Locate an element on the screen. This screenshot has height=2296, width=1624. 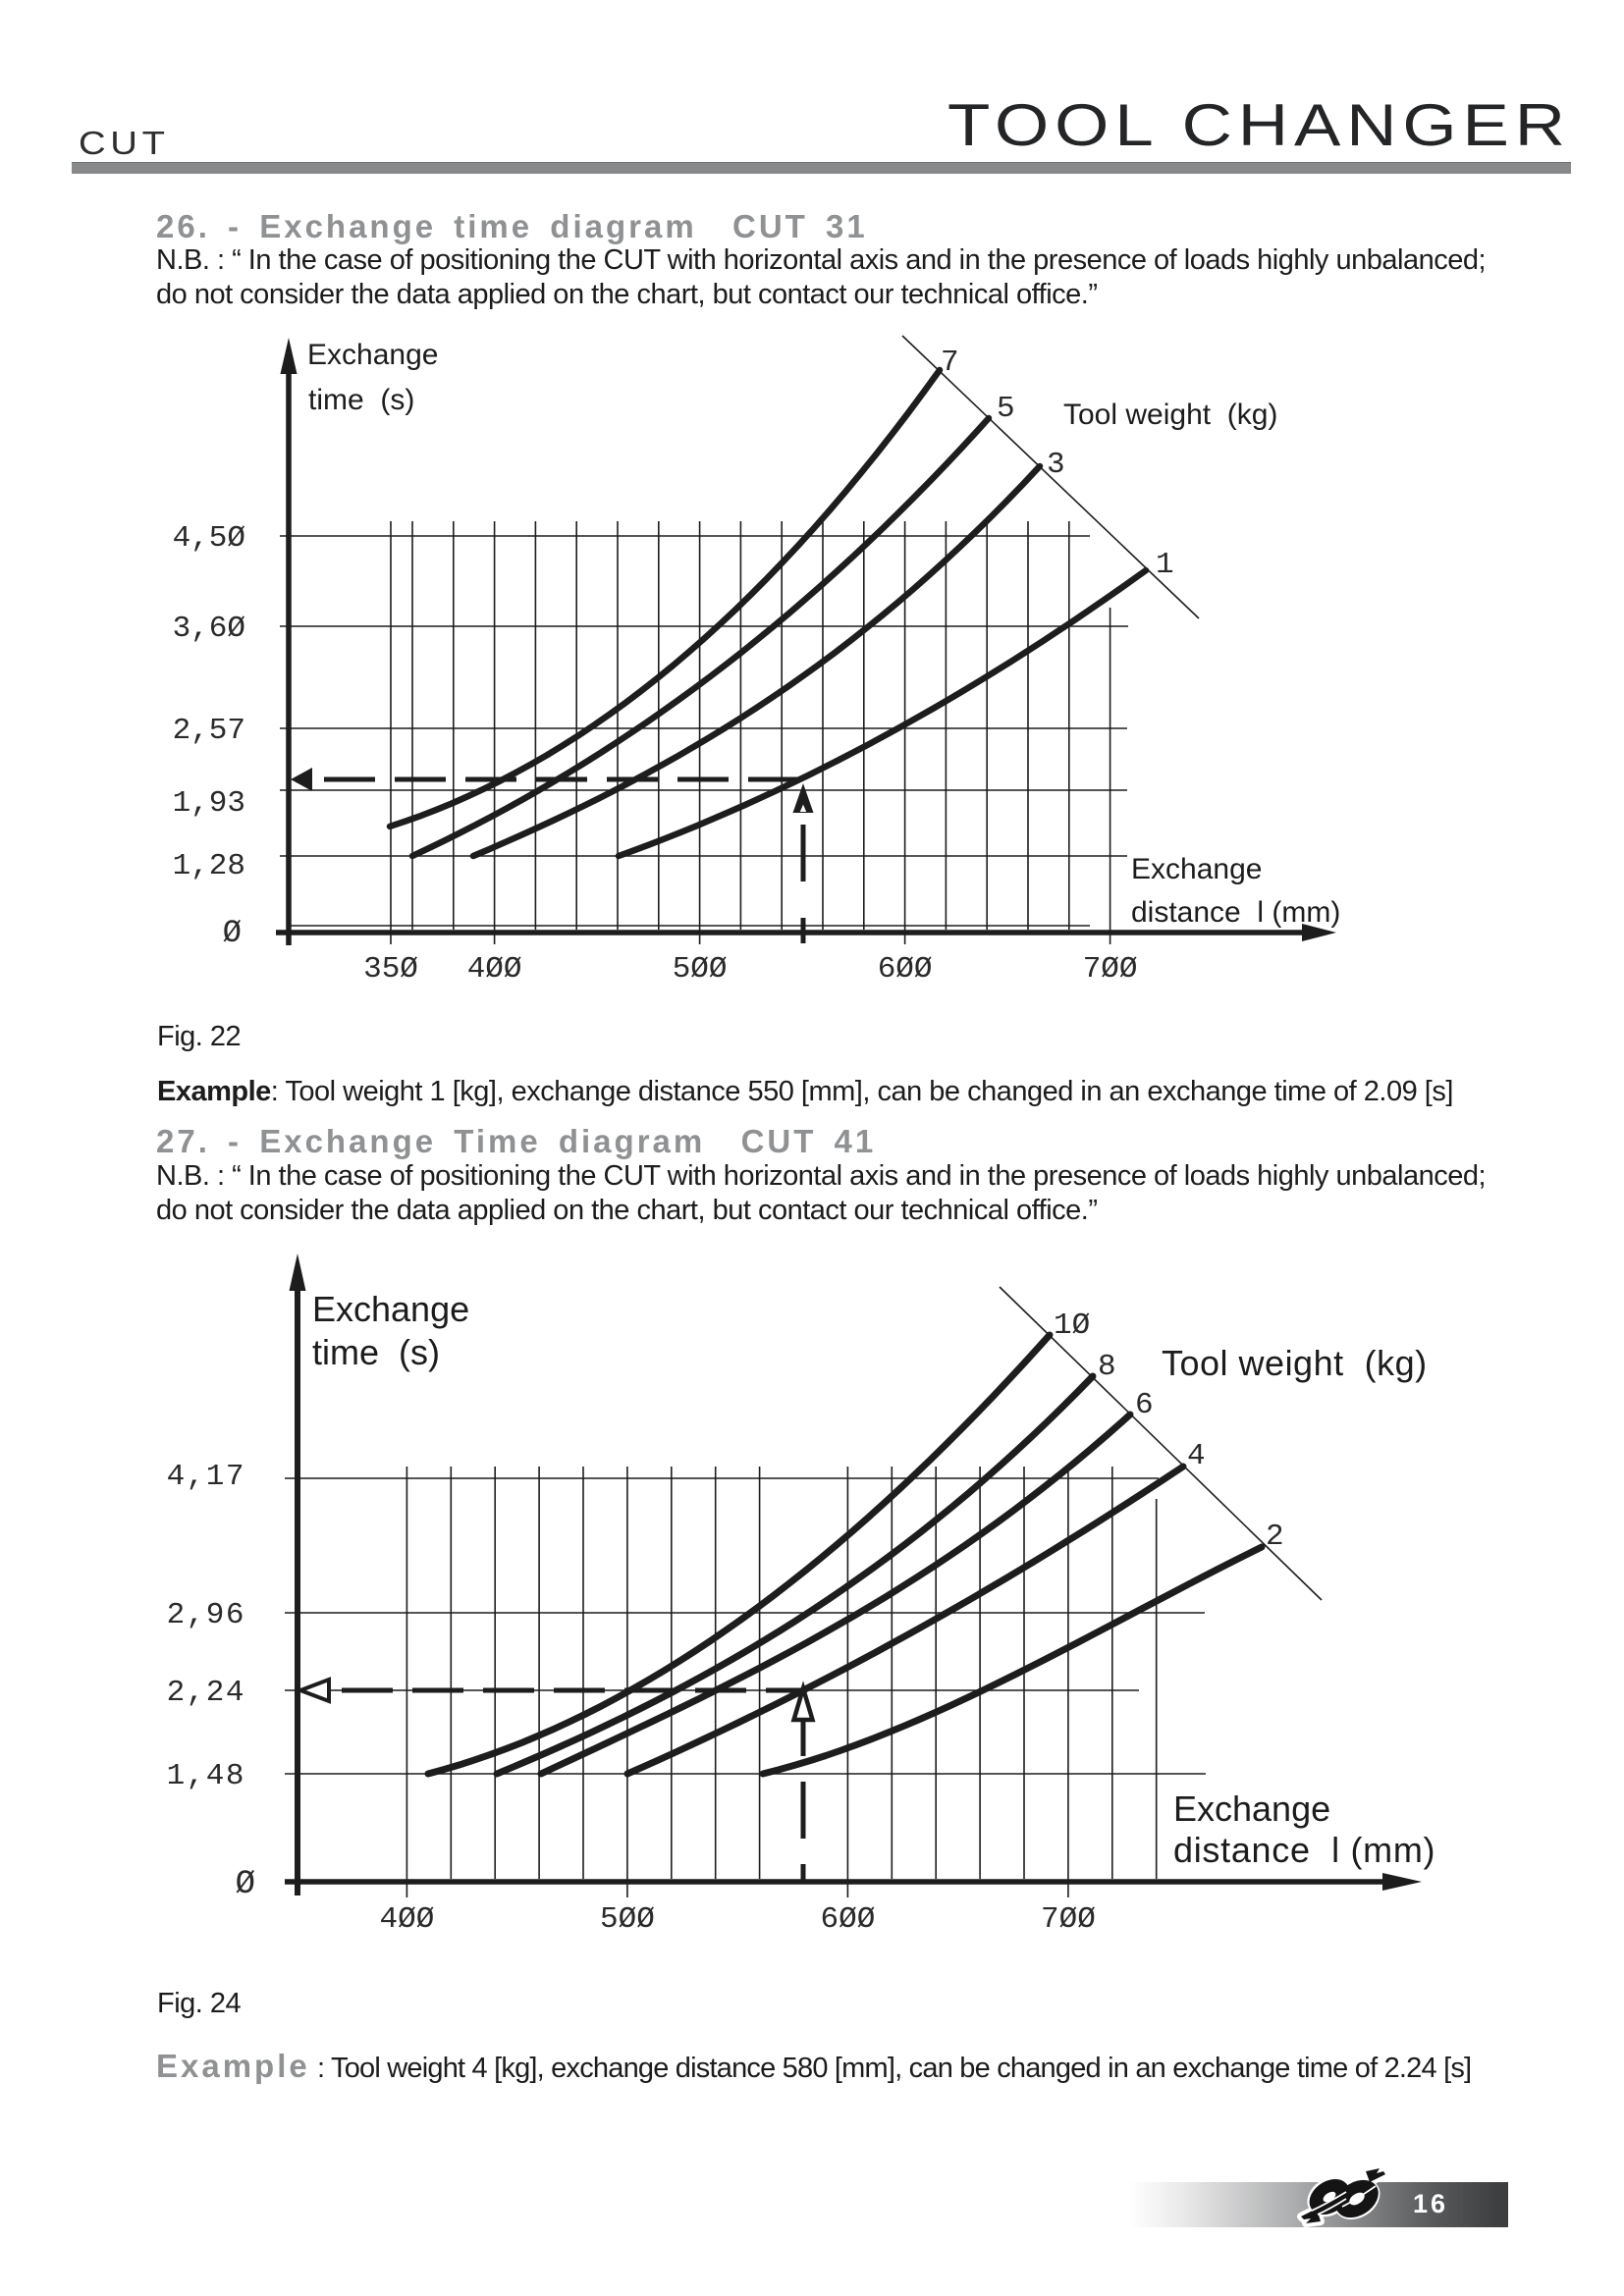
svg-text: 35Ø is located at coordinates (390, 970).